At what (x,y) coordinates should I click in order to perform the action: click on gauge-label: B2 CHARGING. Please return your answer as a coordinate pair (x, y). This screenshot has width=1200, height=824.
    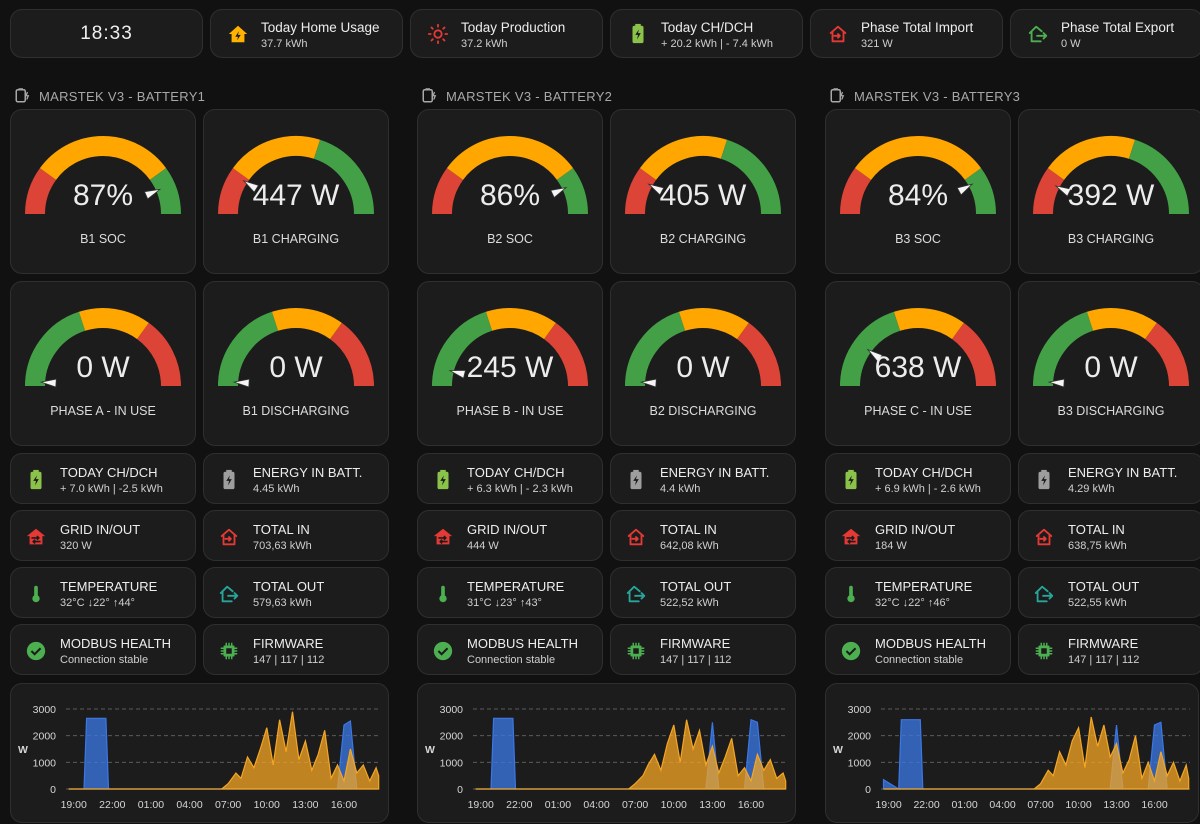
    Looking at the image, I should click on (703, 239).